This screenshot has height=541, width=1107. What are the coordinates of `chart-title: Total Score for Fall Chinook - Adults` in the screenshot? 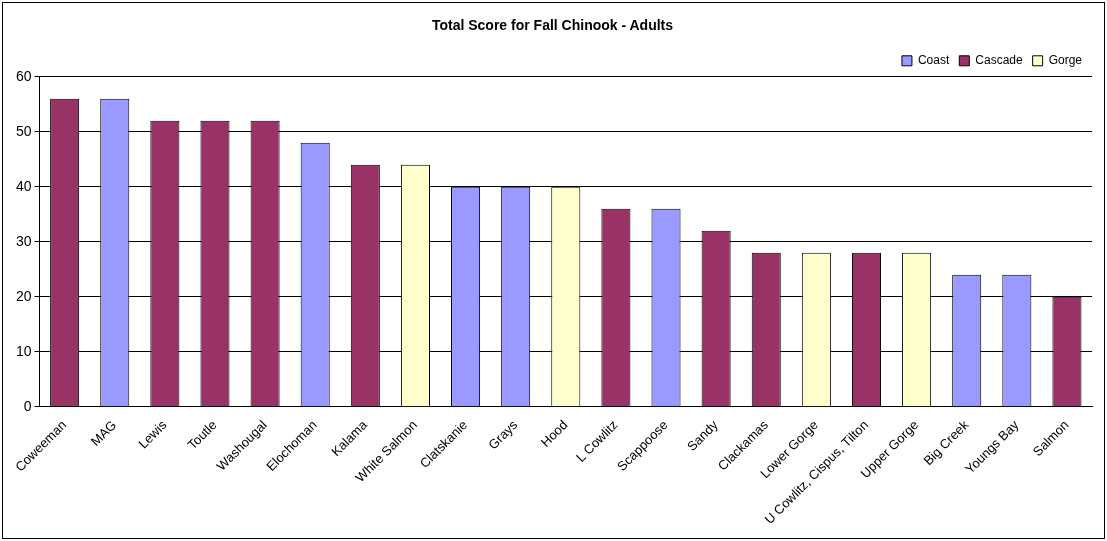 It's located at (552, 25).